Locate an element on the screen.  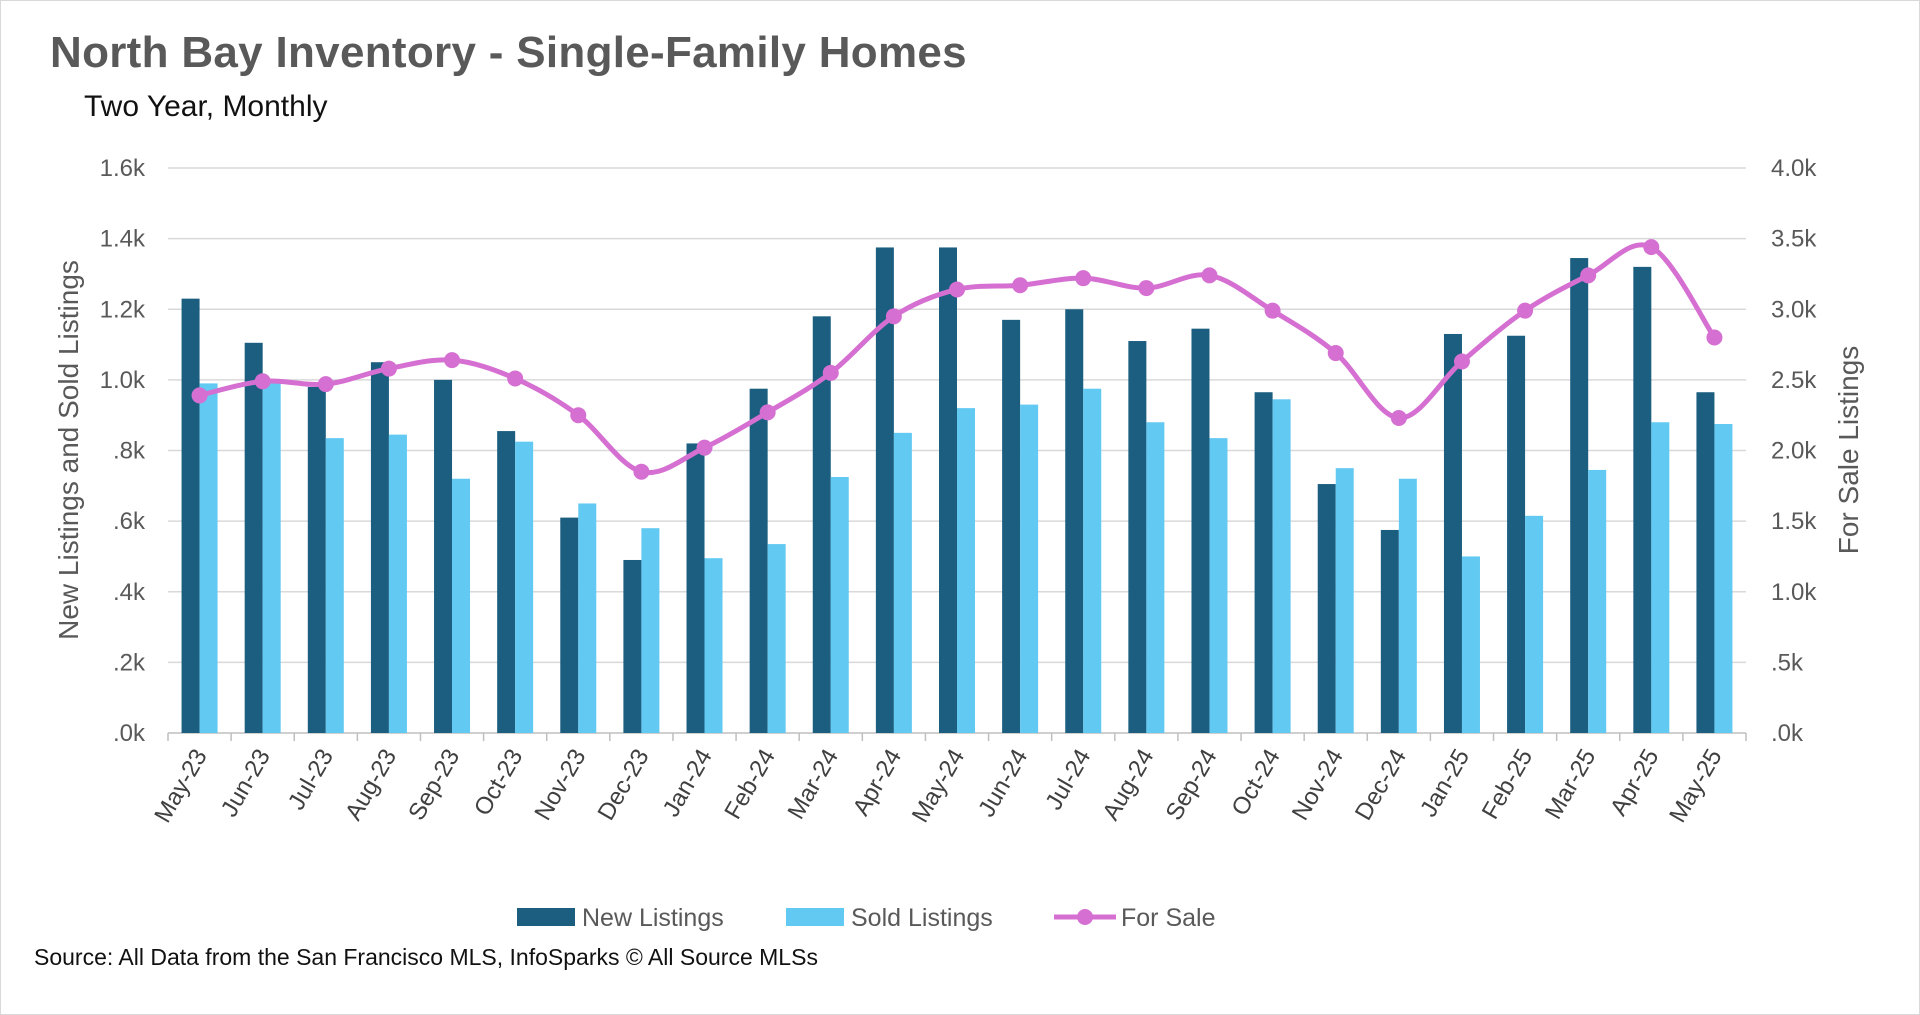
x-axis-label: Jul-23 is located at coordinates (311, 780).